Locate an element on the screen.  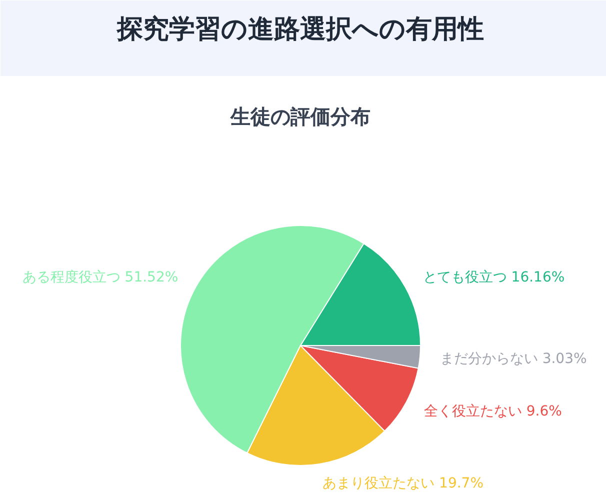
chart-subtitle: 生徒の評価分布 is located at coordinates (300, 116).